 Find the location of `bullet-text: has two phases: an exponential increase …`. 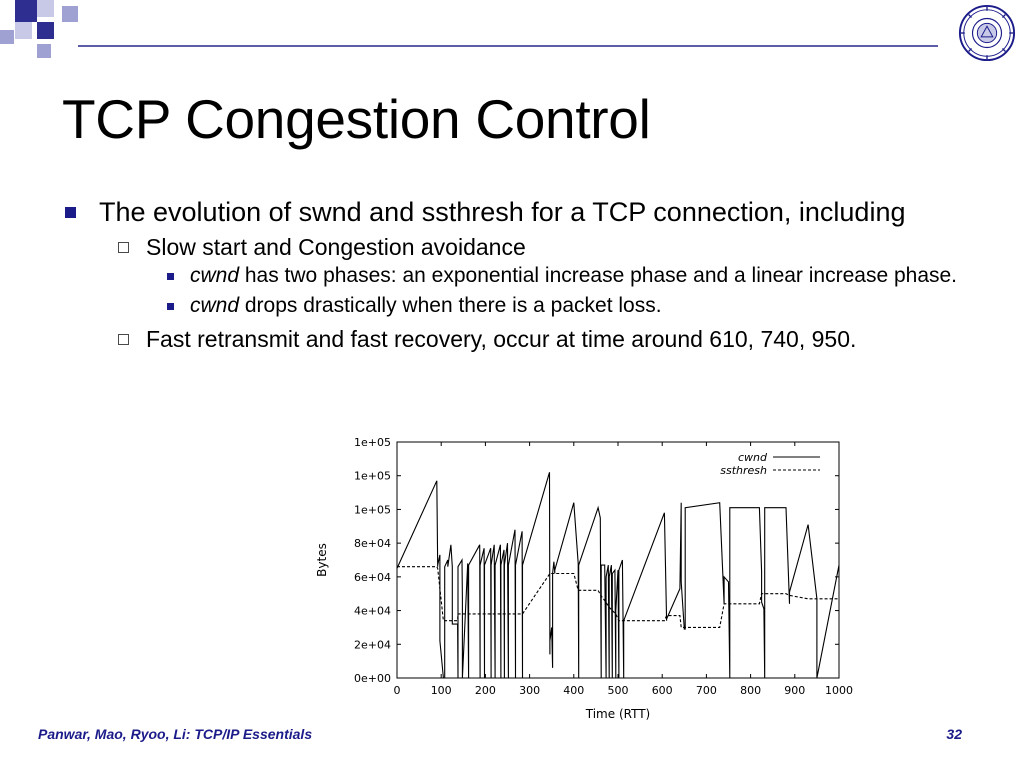

bullet-text: has two phases: an exponential increase … is located at coordinates (598, 275).